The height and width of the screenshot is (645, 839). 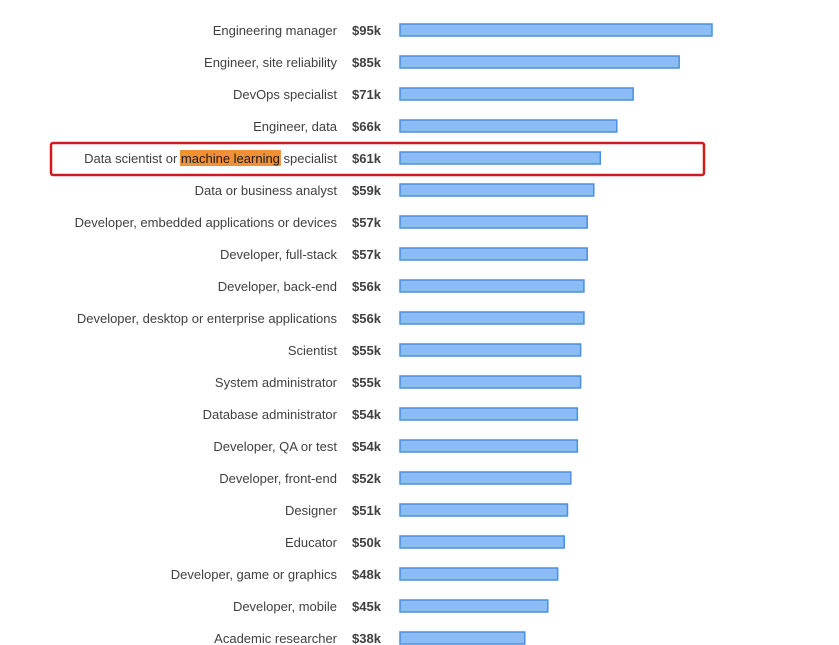 What do you see at coordinates (285, 94) in the screenshot?
I see `category-label: DevOps specialist` at bounding box center [285, 94].